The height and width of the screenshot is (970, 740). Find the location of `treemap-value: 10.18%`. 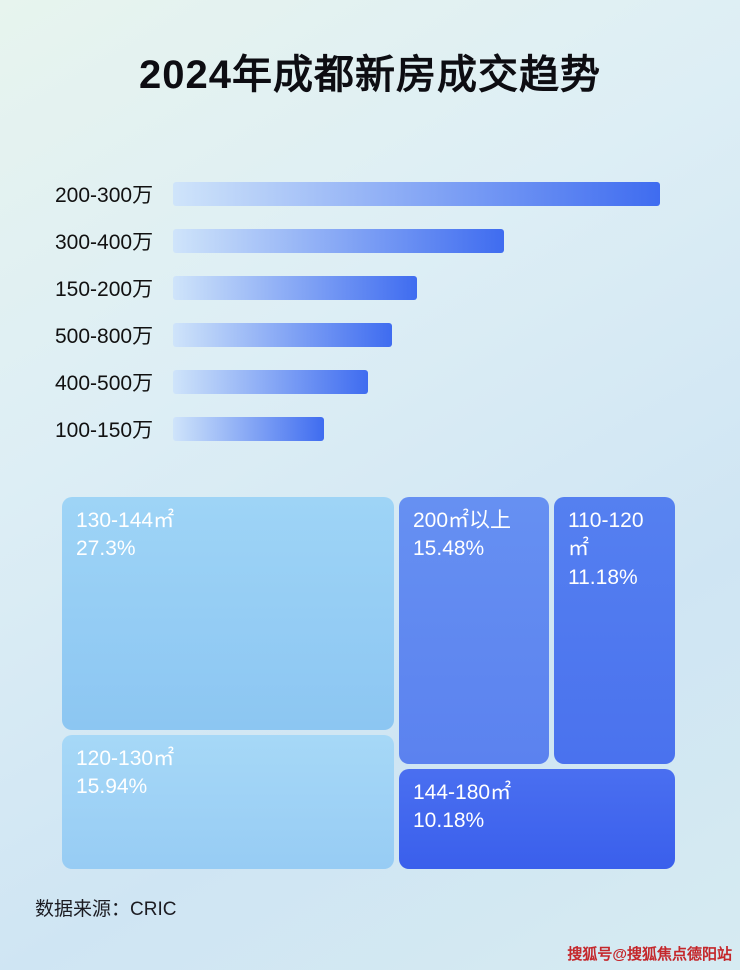

treemap-value: 10.18% is located at coordinates (449, 821).